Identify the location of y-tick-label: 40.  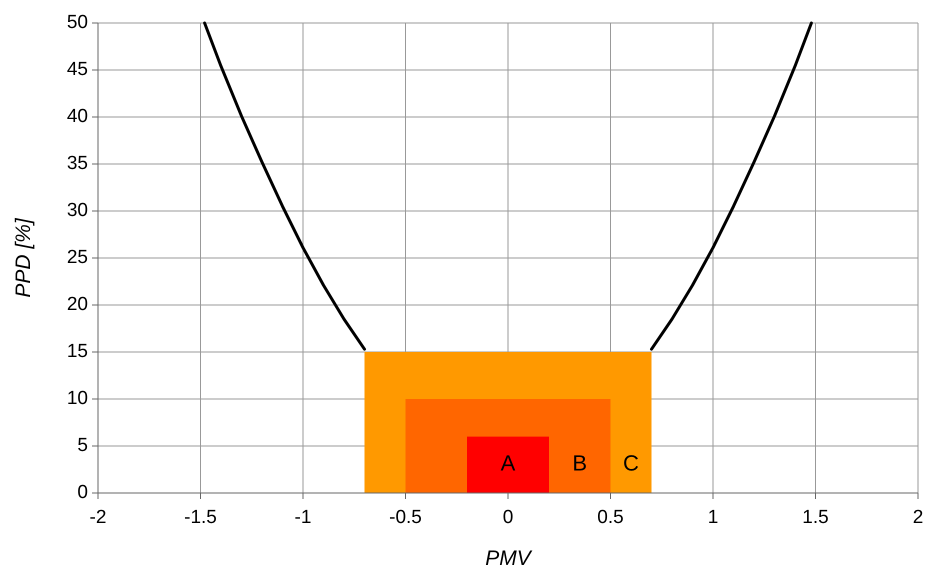
(77, 117).